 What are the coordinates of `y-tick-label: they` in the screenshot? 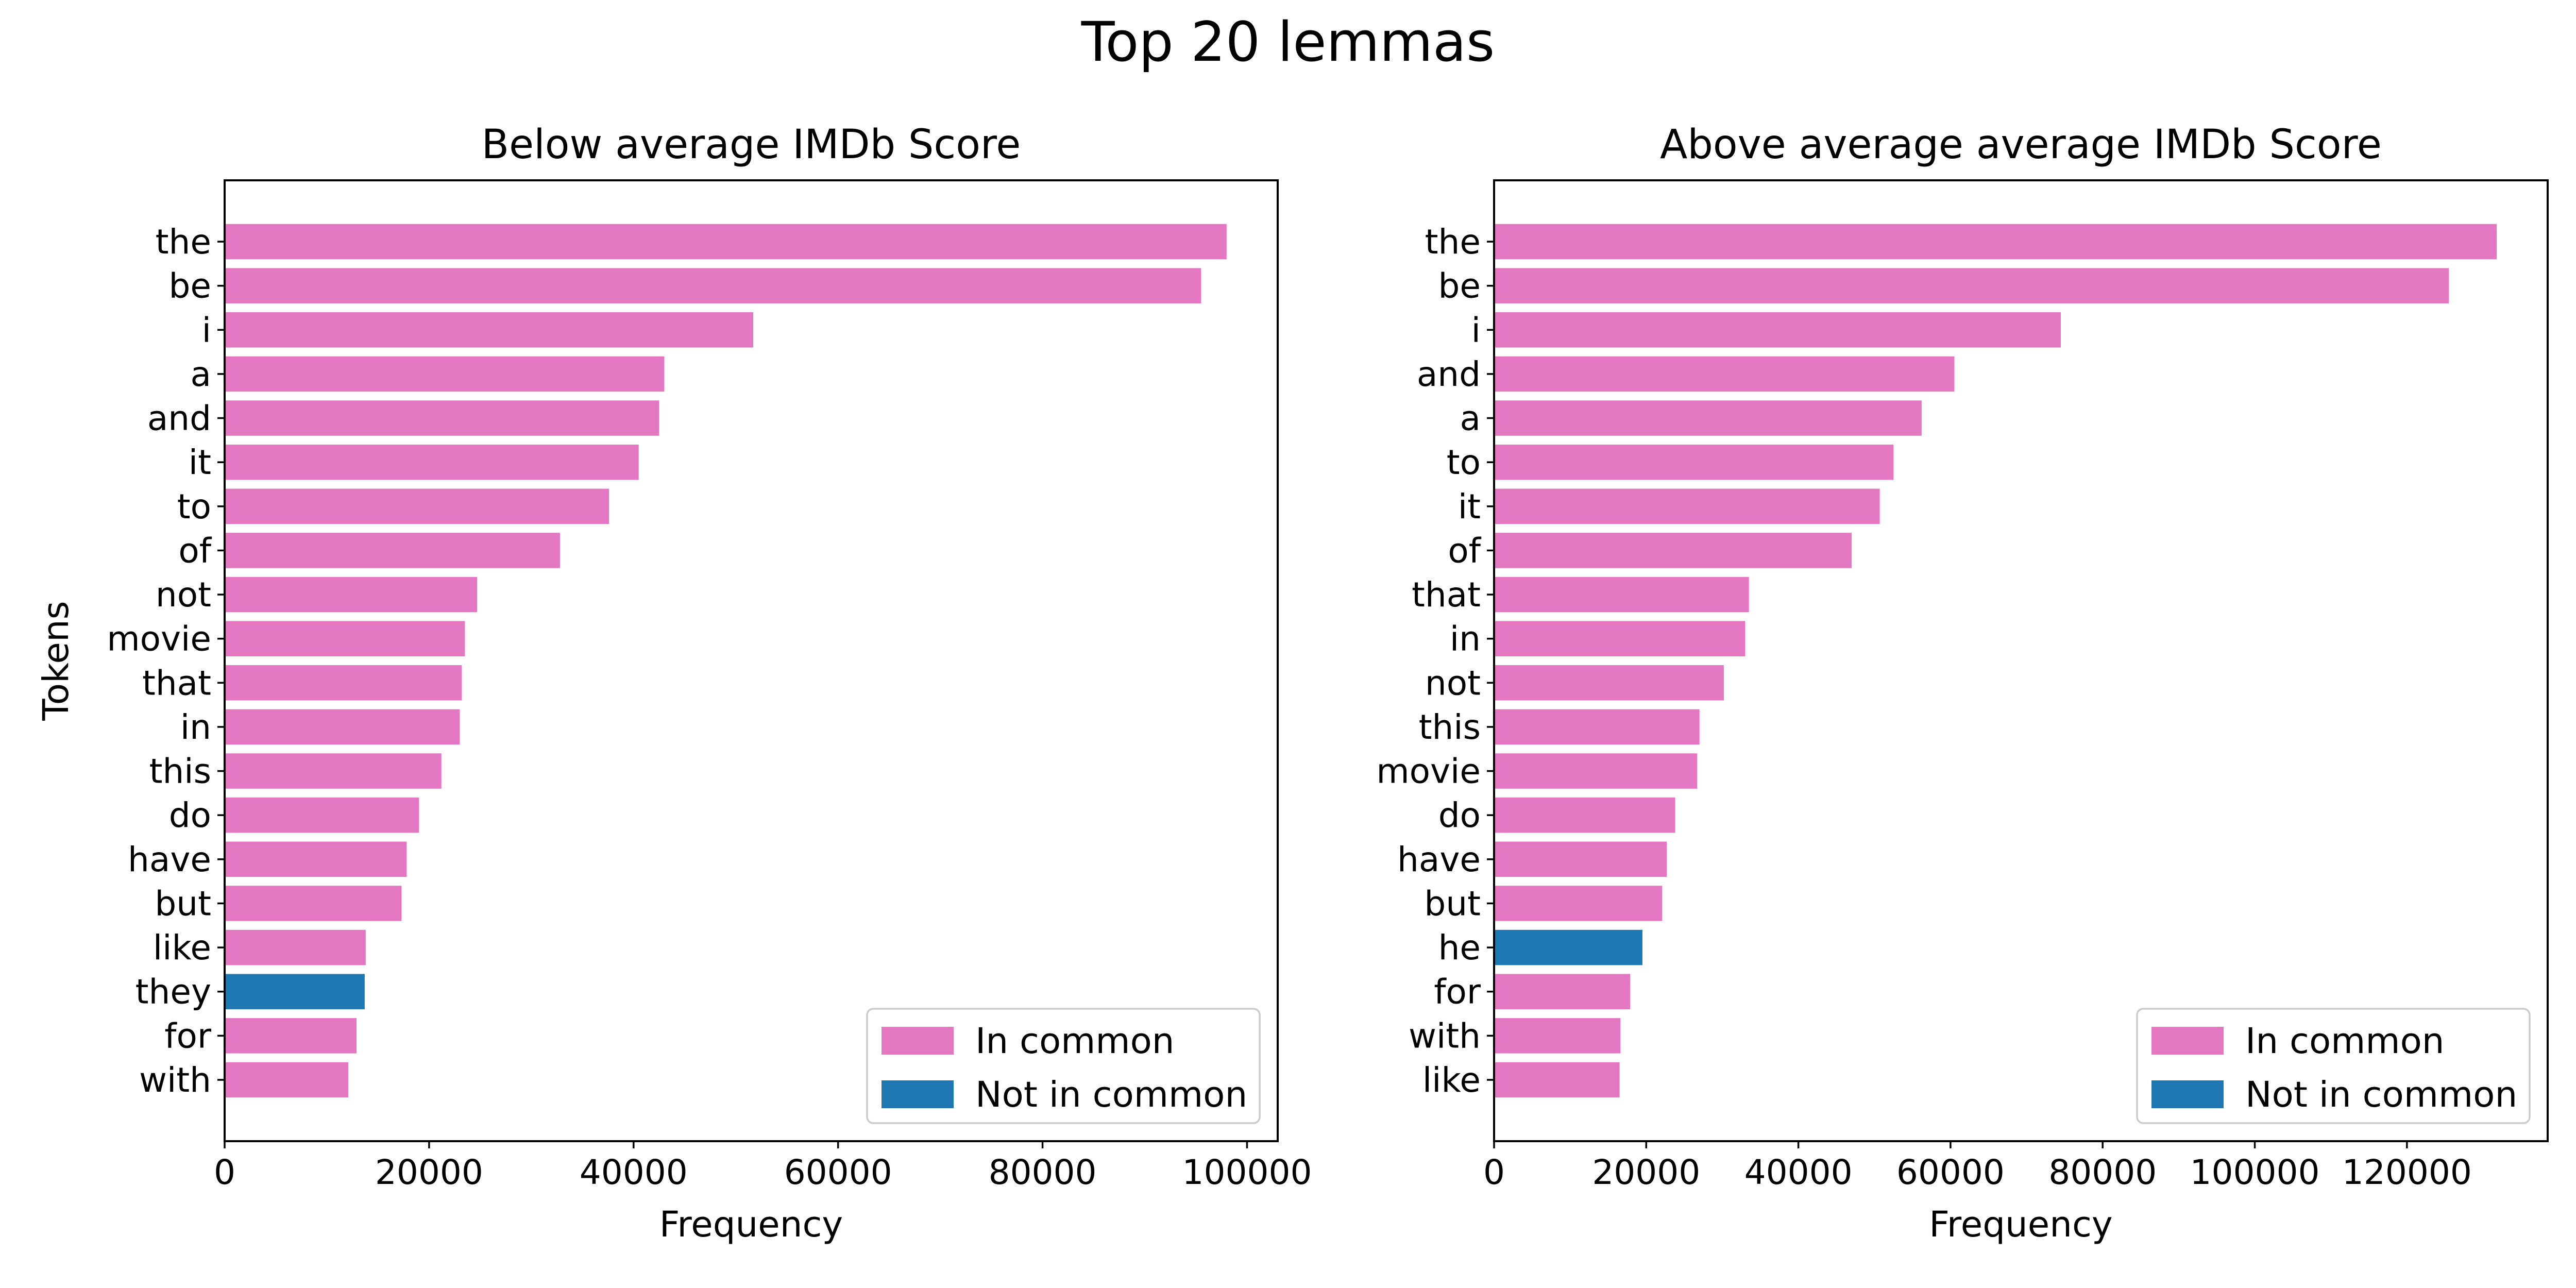 It's located at (173, 992).